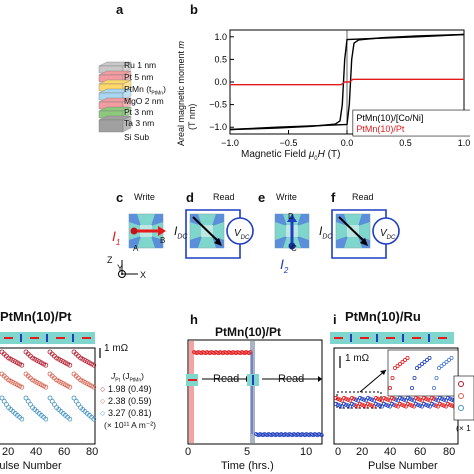 This screenshot has width=474, height=474. What do you see at coordinates (373, 381) in the screenshot?
I see `zoom-arrow` at bounding box center [373, 381].